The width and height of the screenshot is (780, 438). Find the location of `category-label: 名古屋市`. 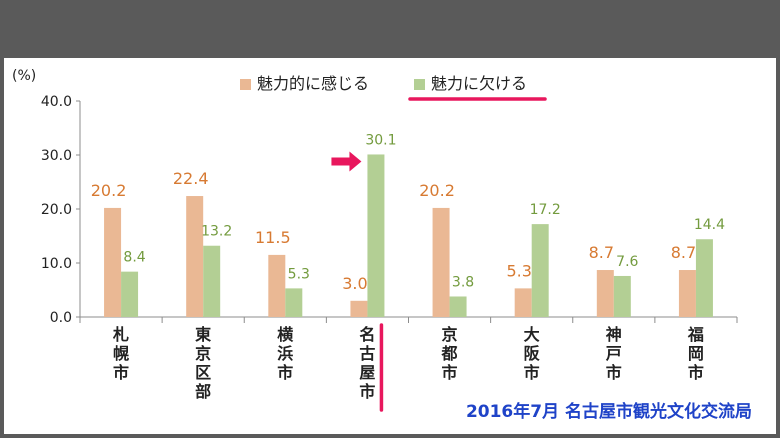

category-label: 名古屋市 is located at coordinates (367, 363).